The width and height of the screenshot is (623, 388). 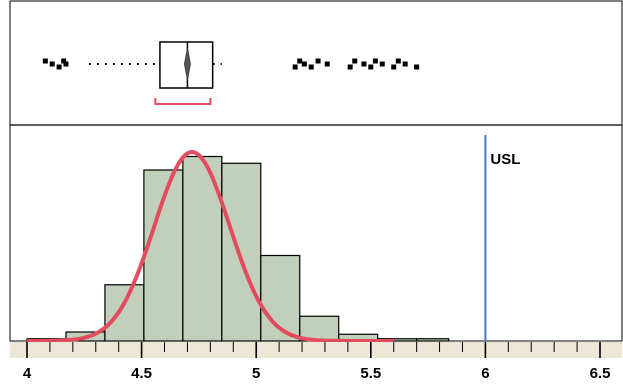 What do you see at coordinates (317, 373) in the screenshot?
I see `x-axis-tick-labels: 4 4.5 5 5.5 6 6.5` at bounding box center [317, 373].